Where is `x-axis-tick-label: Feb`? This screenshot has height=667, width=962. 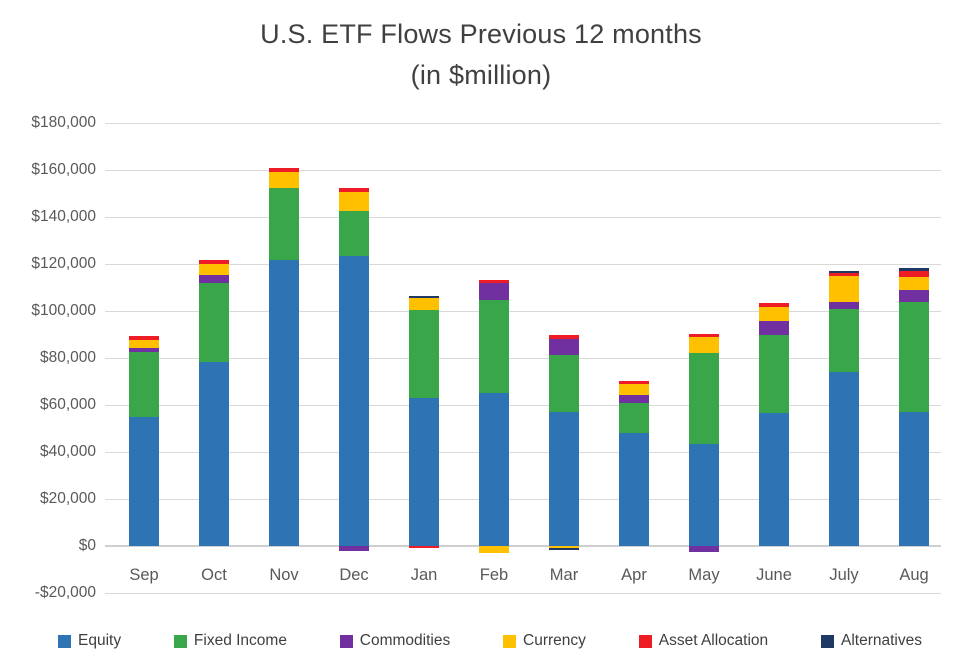 x-axis-tick-label: Feb is located at coordinates (494, 575).